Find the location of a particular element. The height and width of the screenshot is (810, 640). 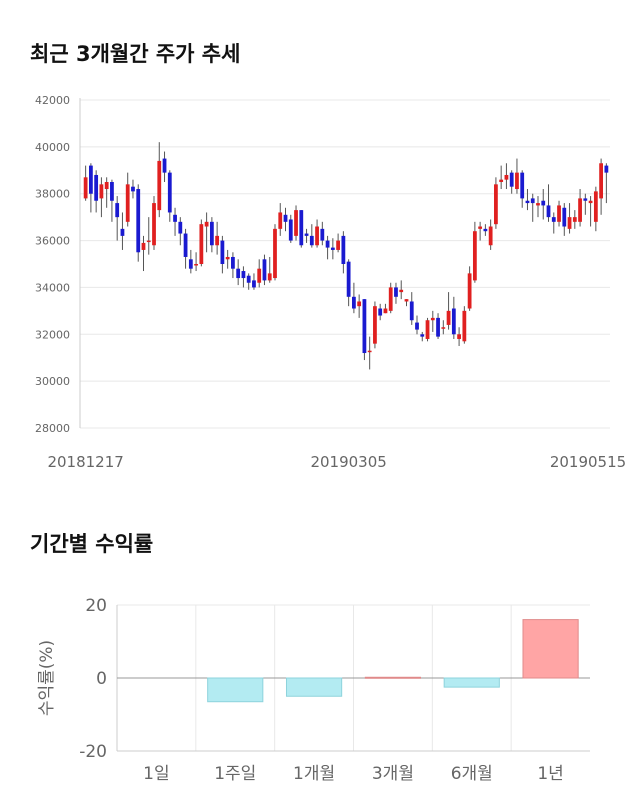

y-tick-label: 28000 is located at coordinates (52, 428).